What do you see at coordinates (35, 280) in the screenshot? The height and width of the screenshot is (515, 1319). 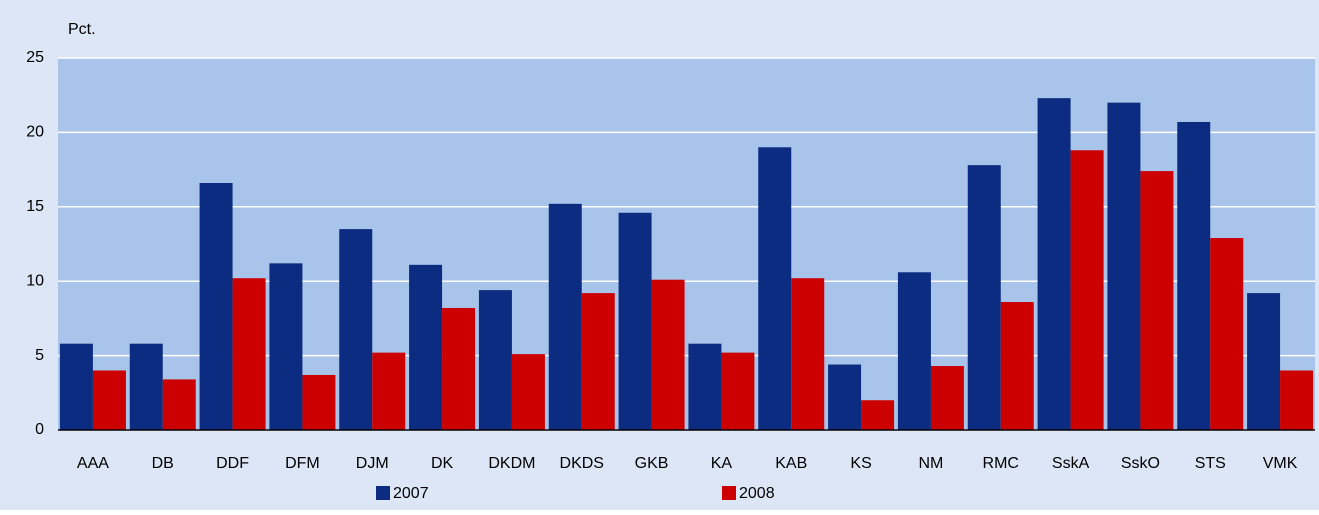 I see `y-tick-label: 10` at bounding box center [35, 280].